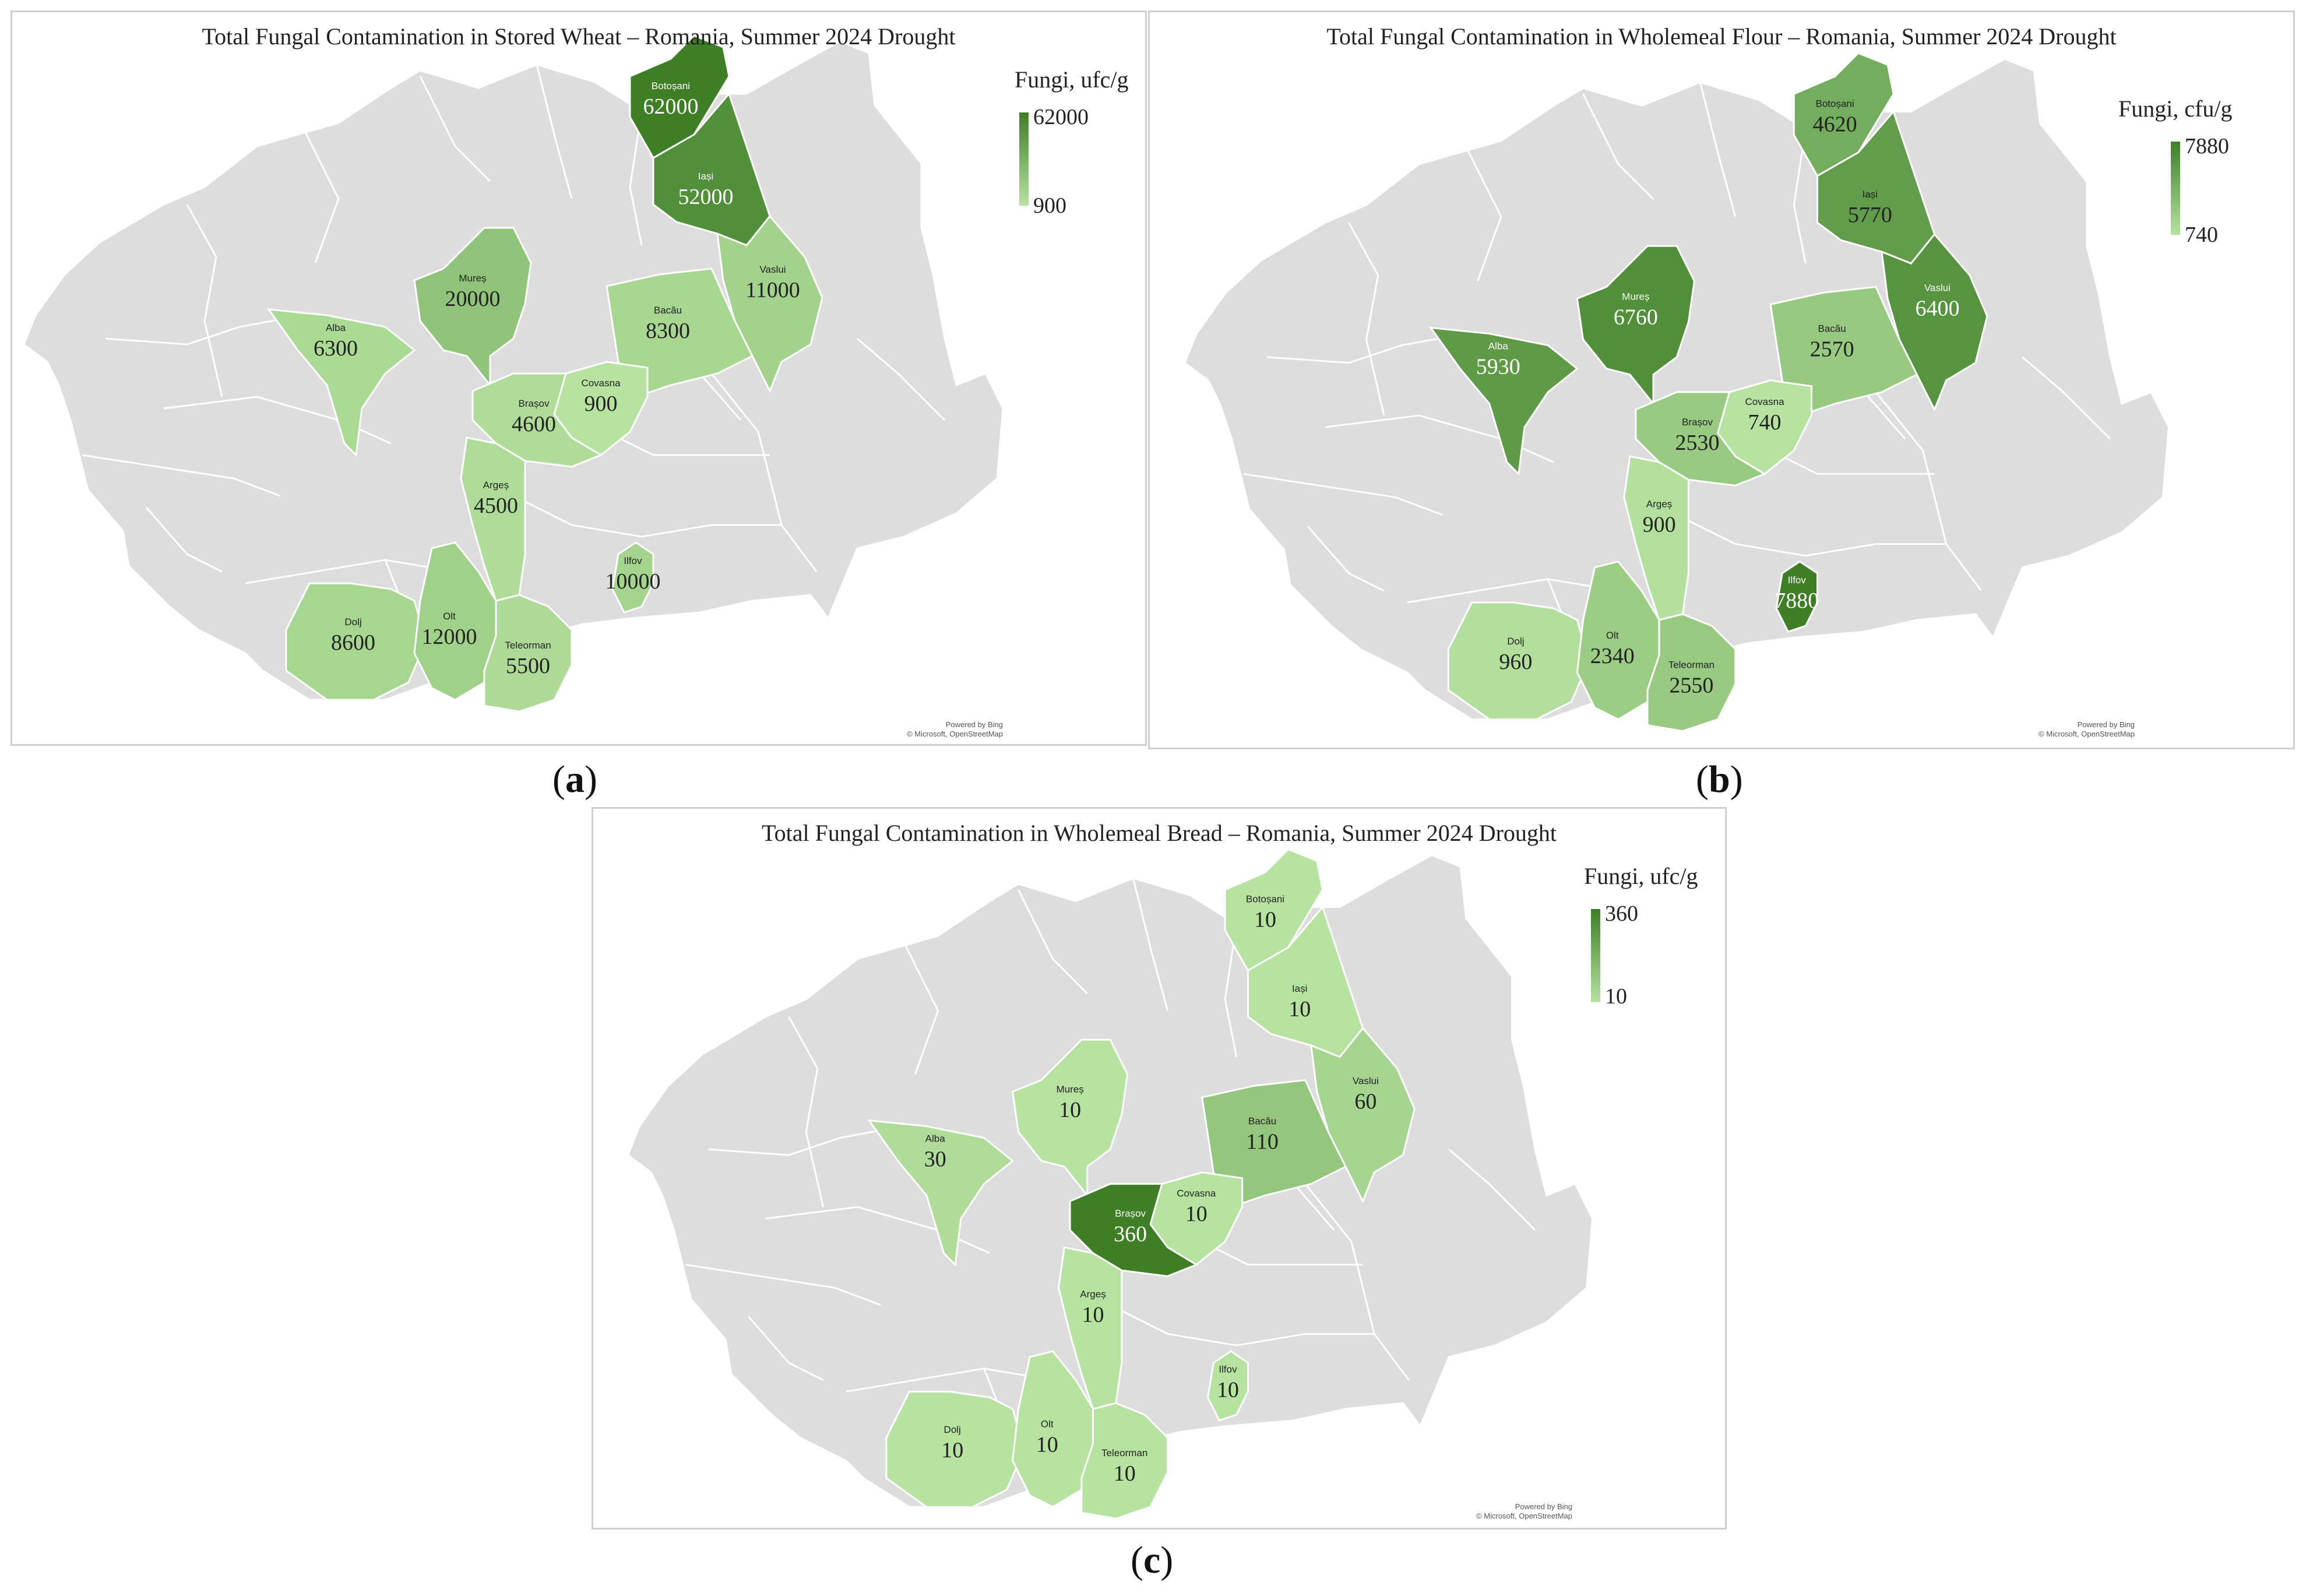  Describe the element at coordinates (1047, 1423) in the screenshot. I see `county-name-label: Olt` at that location.